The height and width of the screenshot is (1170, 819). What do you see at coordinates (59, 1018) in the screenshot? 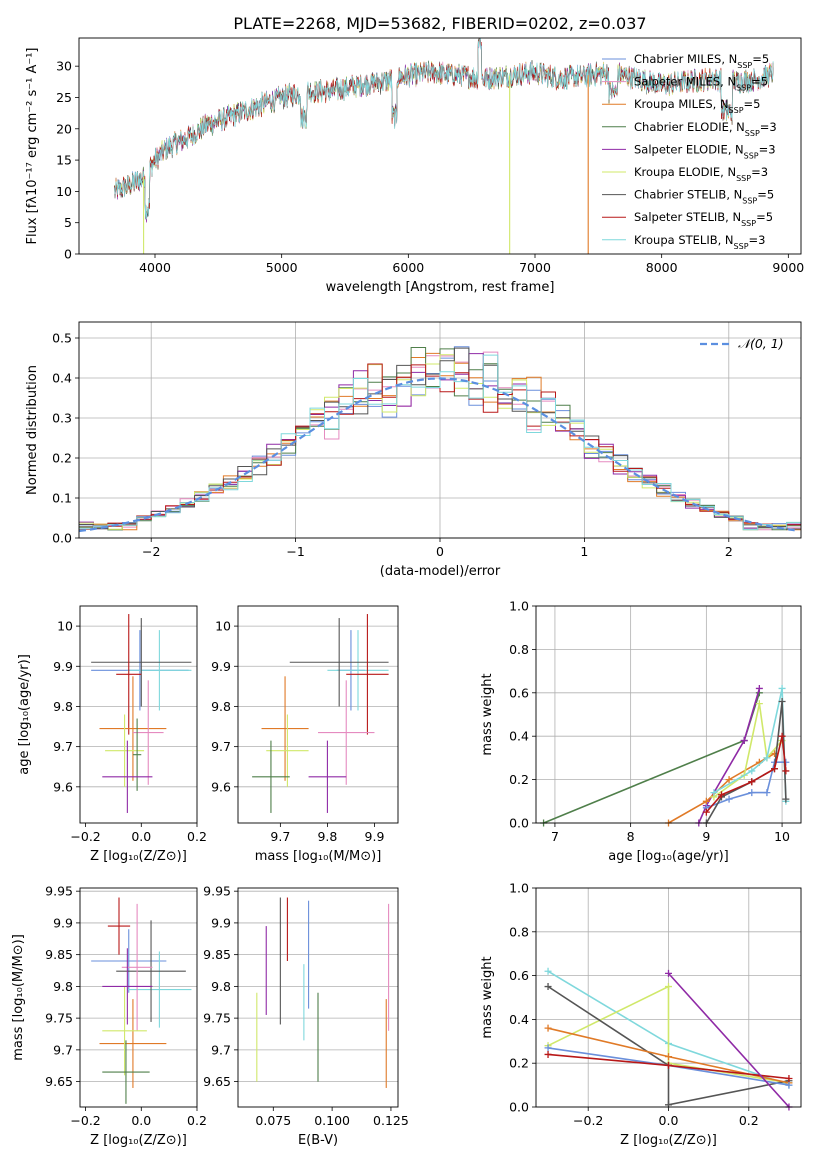
I see `y-tick-label: 9.75` at bounding box center [59, 1018].